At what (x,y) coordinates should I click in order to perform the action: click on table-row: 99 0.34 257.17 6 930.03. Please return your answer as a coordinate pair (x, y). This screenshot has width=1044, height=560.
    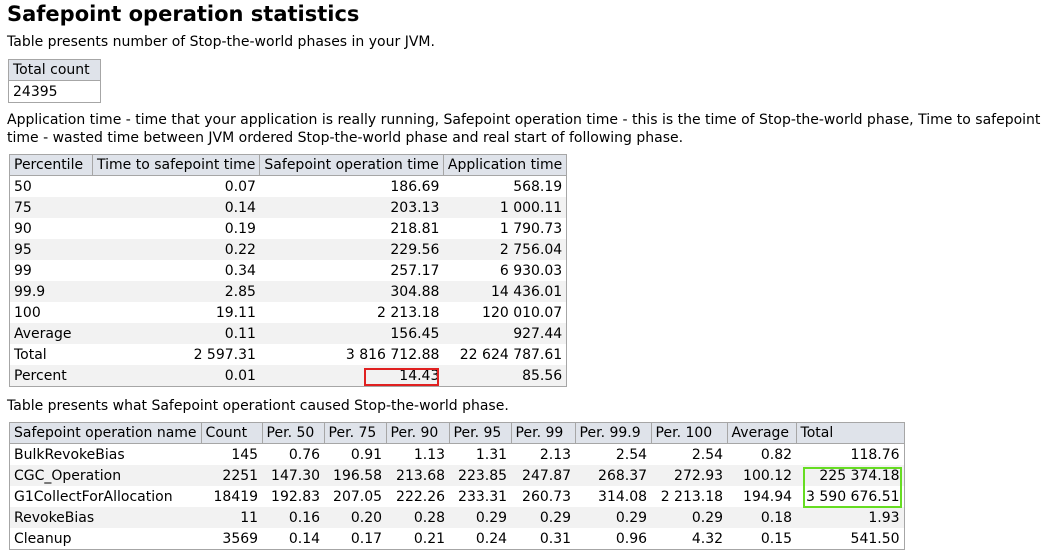
    Looking at the image, I should click on (288, 270).